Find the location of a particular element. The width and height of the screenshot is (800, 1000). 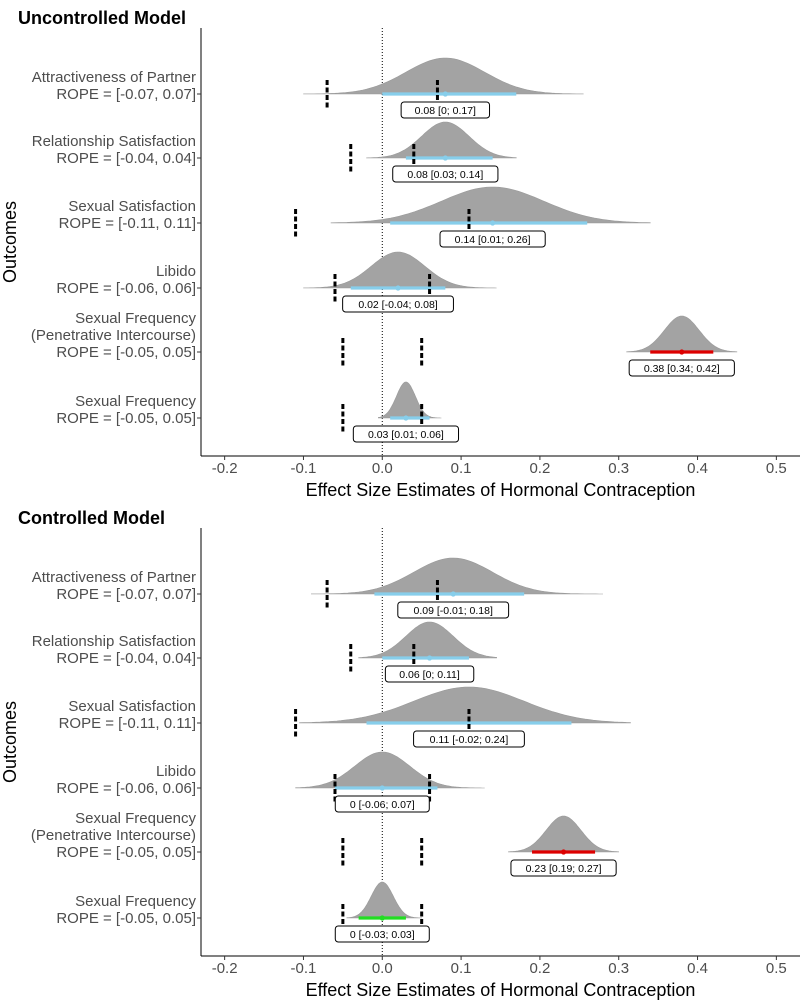

estimate-label: 0.11 [-0.02; 0.24] is located at coordinates (469, 740).